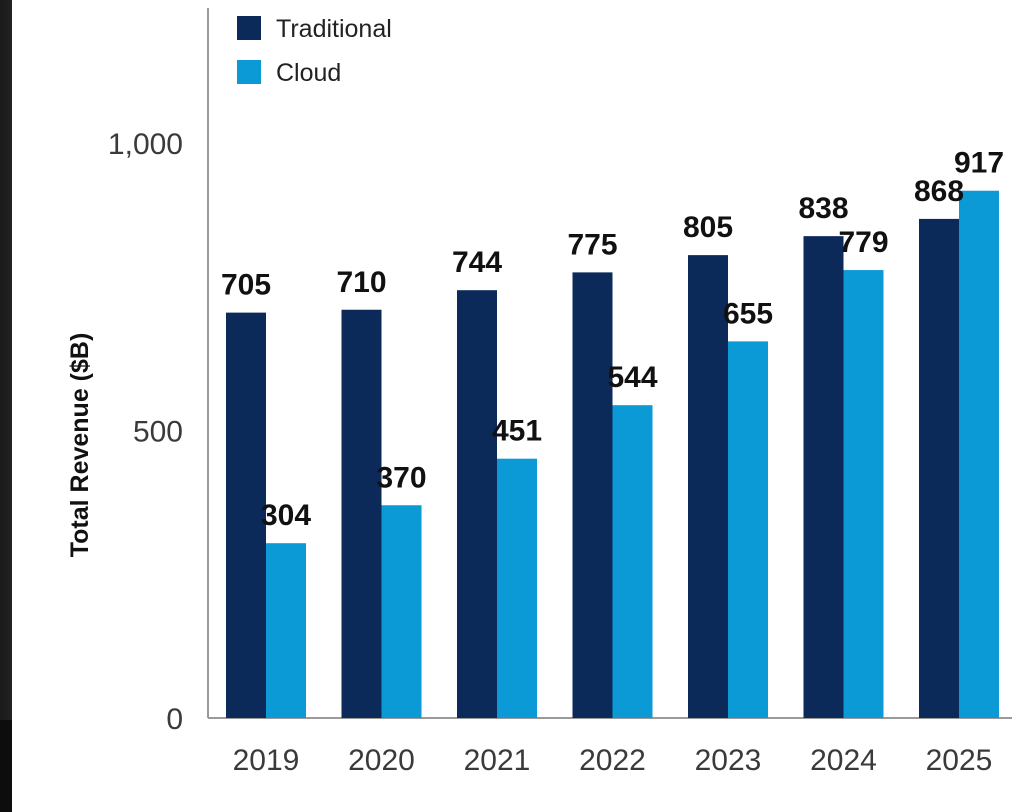 The image size is (1028, 812). Describe the element at coordinates (266, 760) in the screenshot. I see `x-tick-label-2019: 2019` at that location.